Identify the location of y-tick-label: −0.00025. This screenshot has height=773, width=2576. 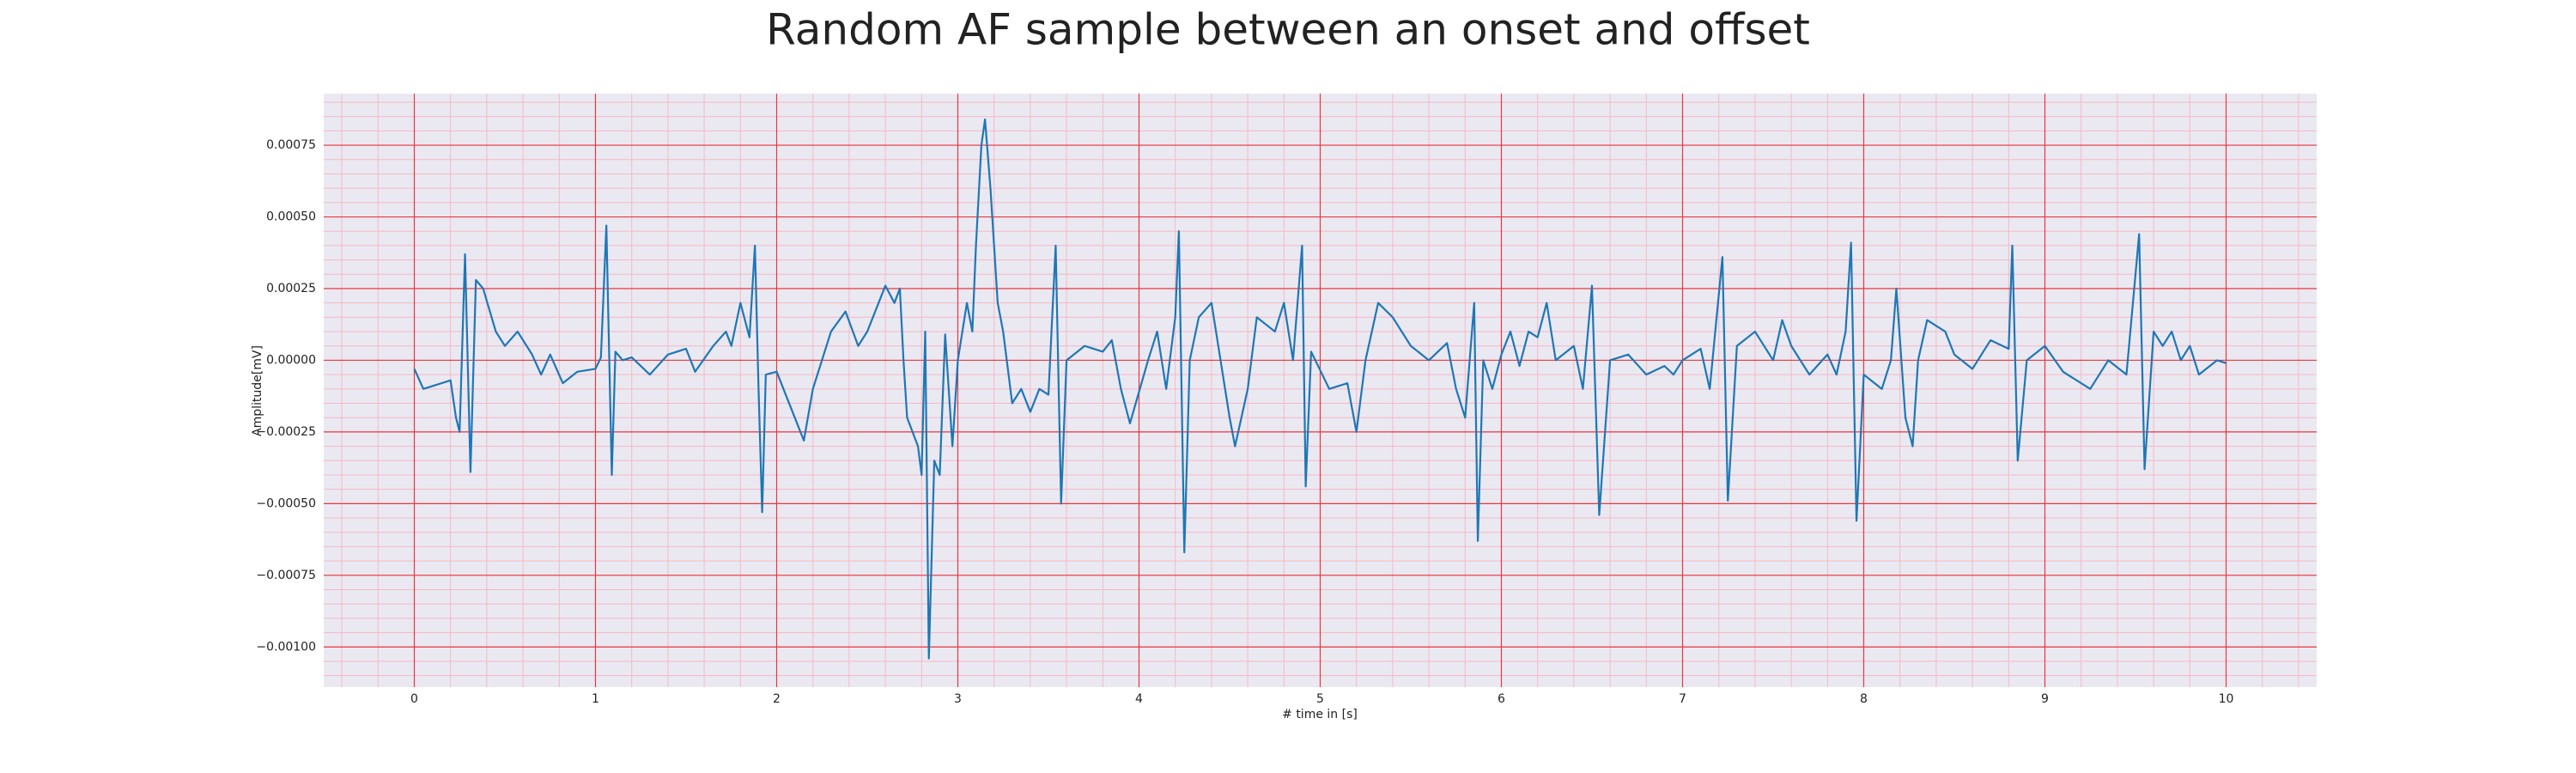
(286, 432).